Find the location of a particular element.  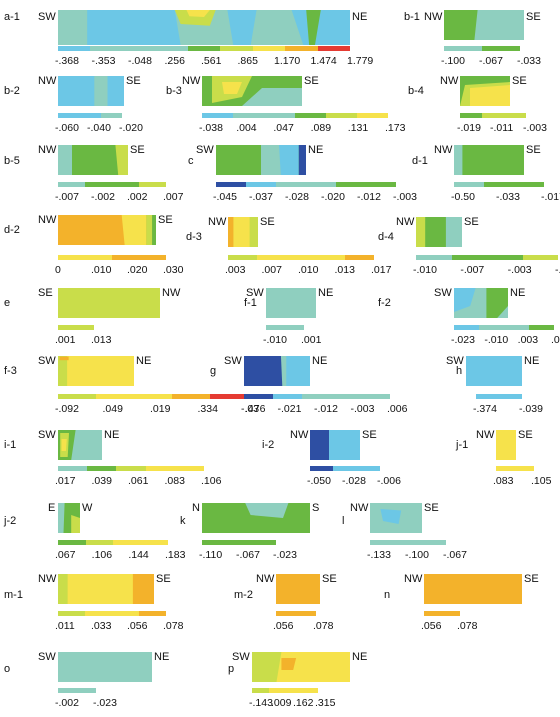

tick-label: -.012 is located at coordinates (369, 197).